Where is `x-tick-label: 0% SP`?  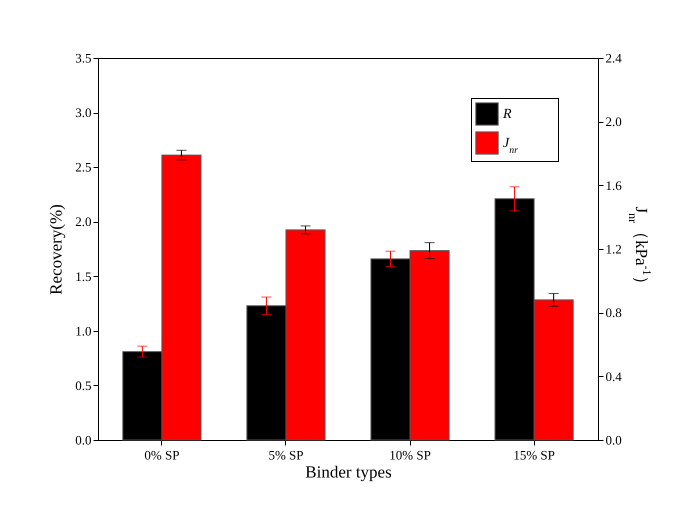 x-tick-label: 0% SP is located at coordinates (162, 455).